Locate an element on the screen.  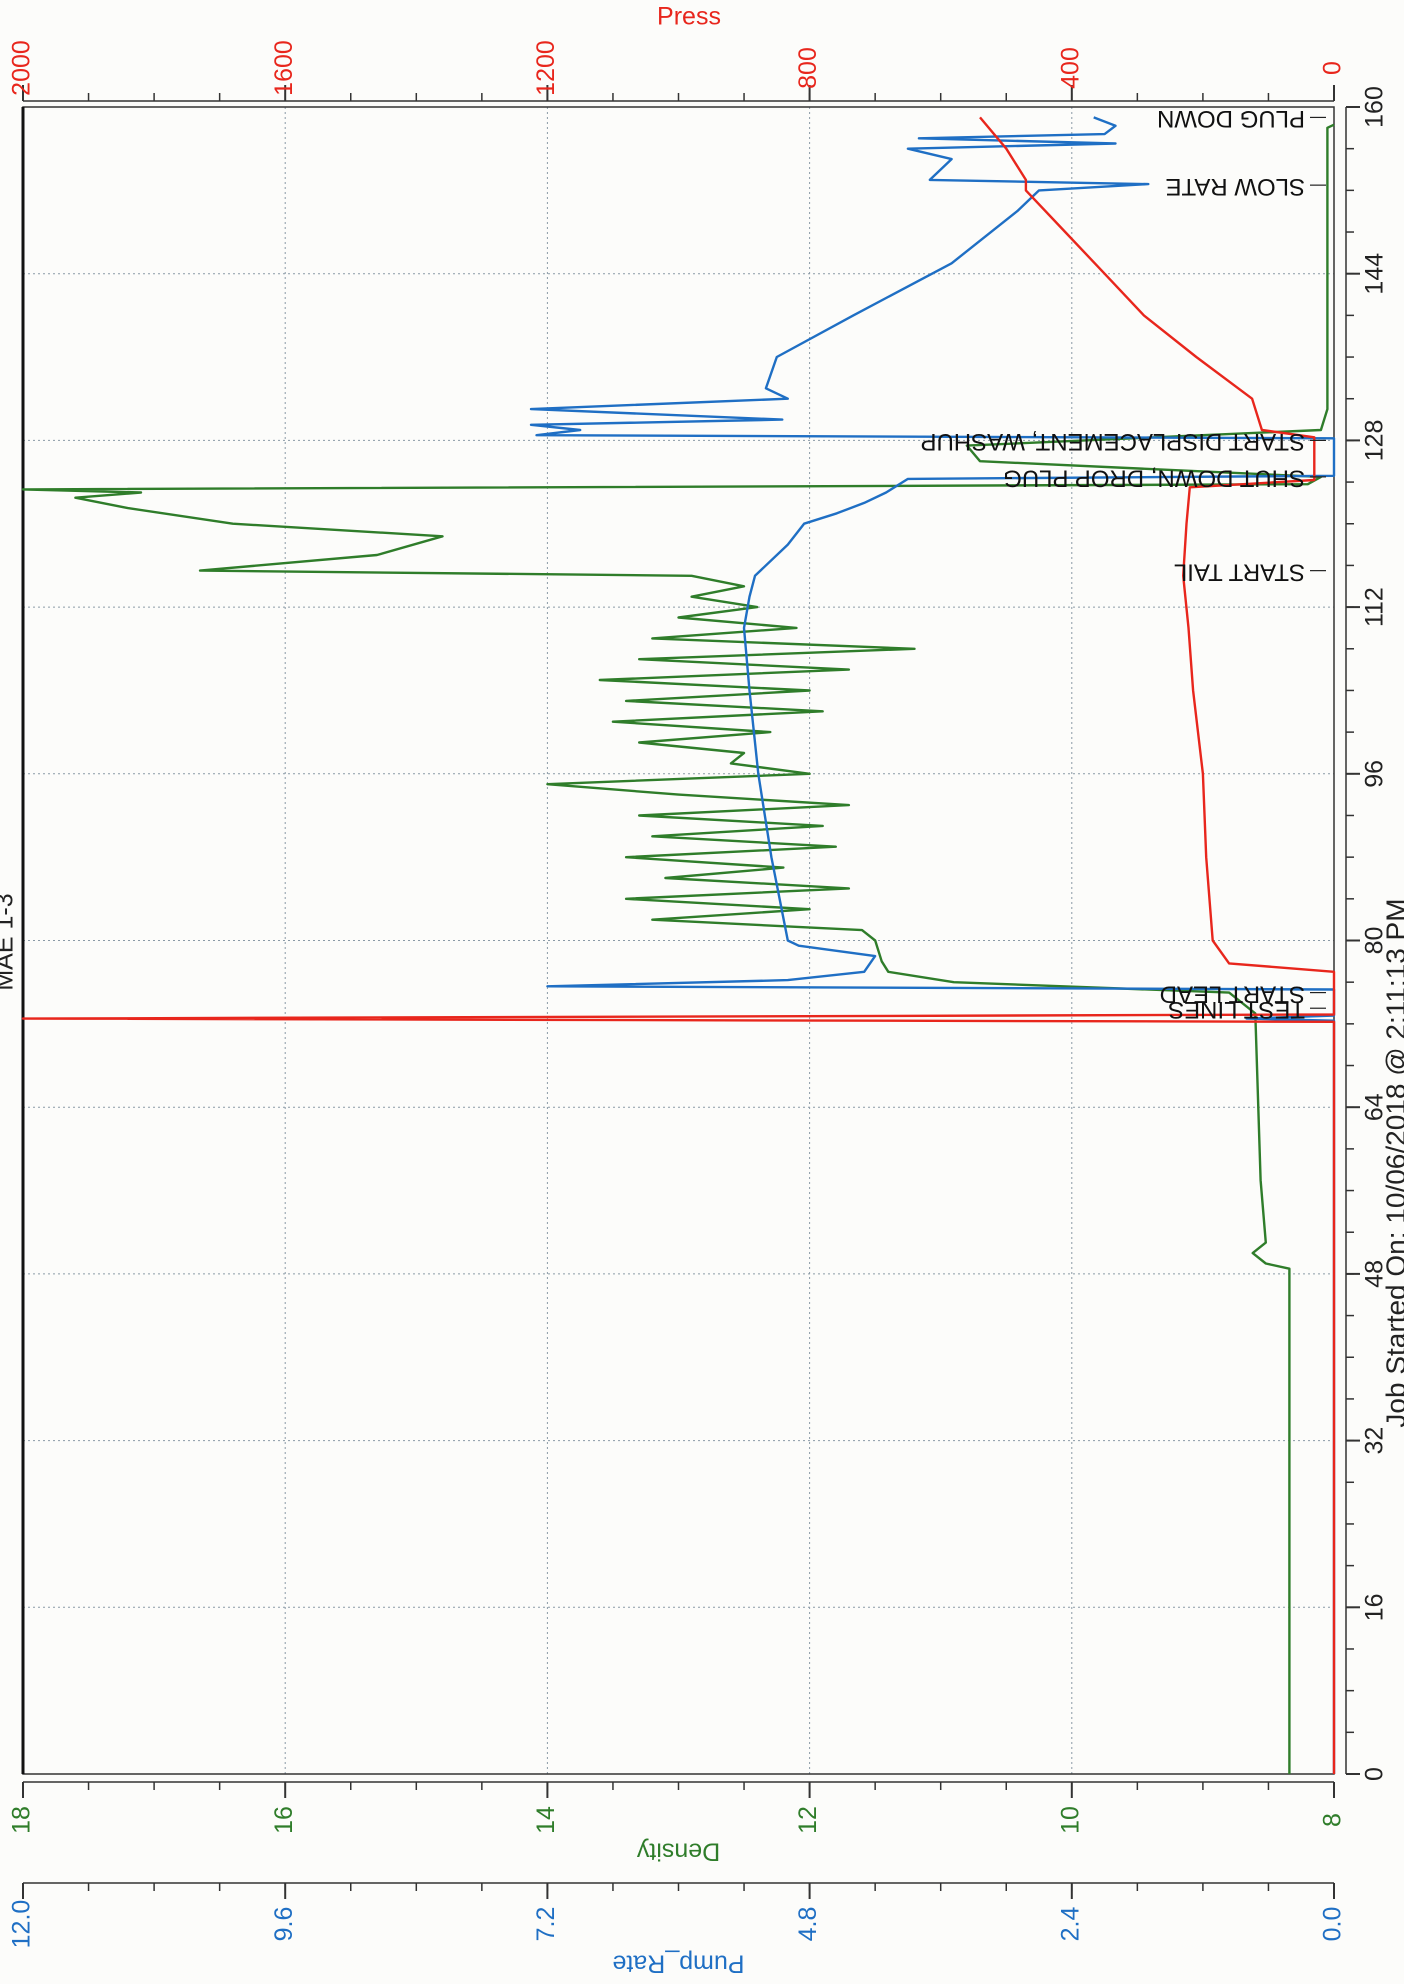
value-tick-label: 0 is located at coordinates (1333, 68).